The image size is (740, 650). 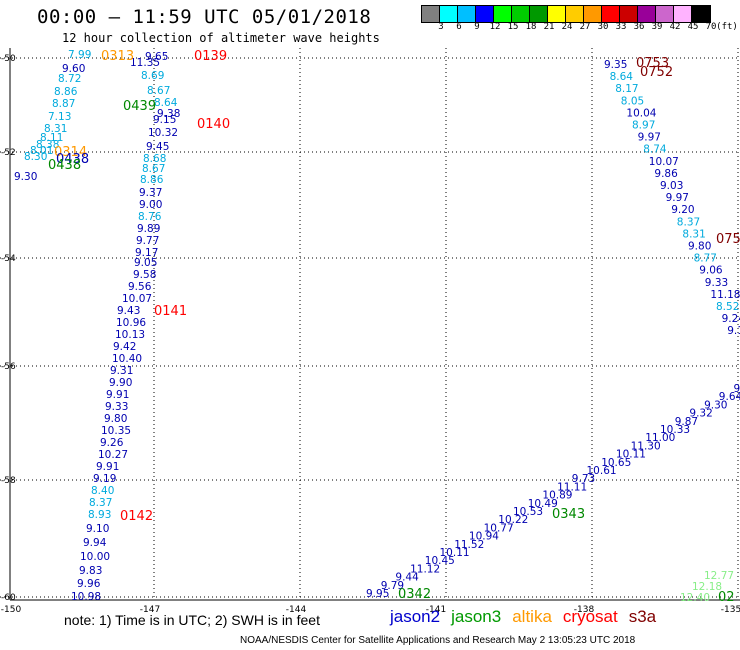 I want to click on wave-height-value: 12.18, so click(x=707, y=587).